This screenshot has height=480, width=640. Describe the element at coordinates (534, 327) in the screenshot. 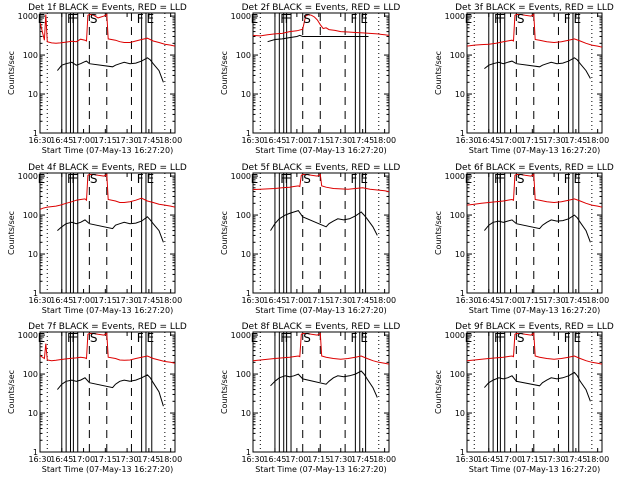

I see `panel-title: Det 9f BLACK = Events, RED = LLD` at that location.